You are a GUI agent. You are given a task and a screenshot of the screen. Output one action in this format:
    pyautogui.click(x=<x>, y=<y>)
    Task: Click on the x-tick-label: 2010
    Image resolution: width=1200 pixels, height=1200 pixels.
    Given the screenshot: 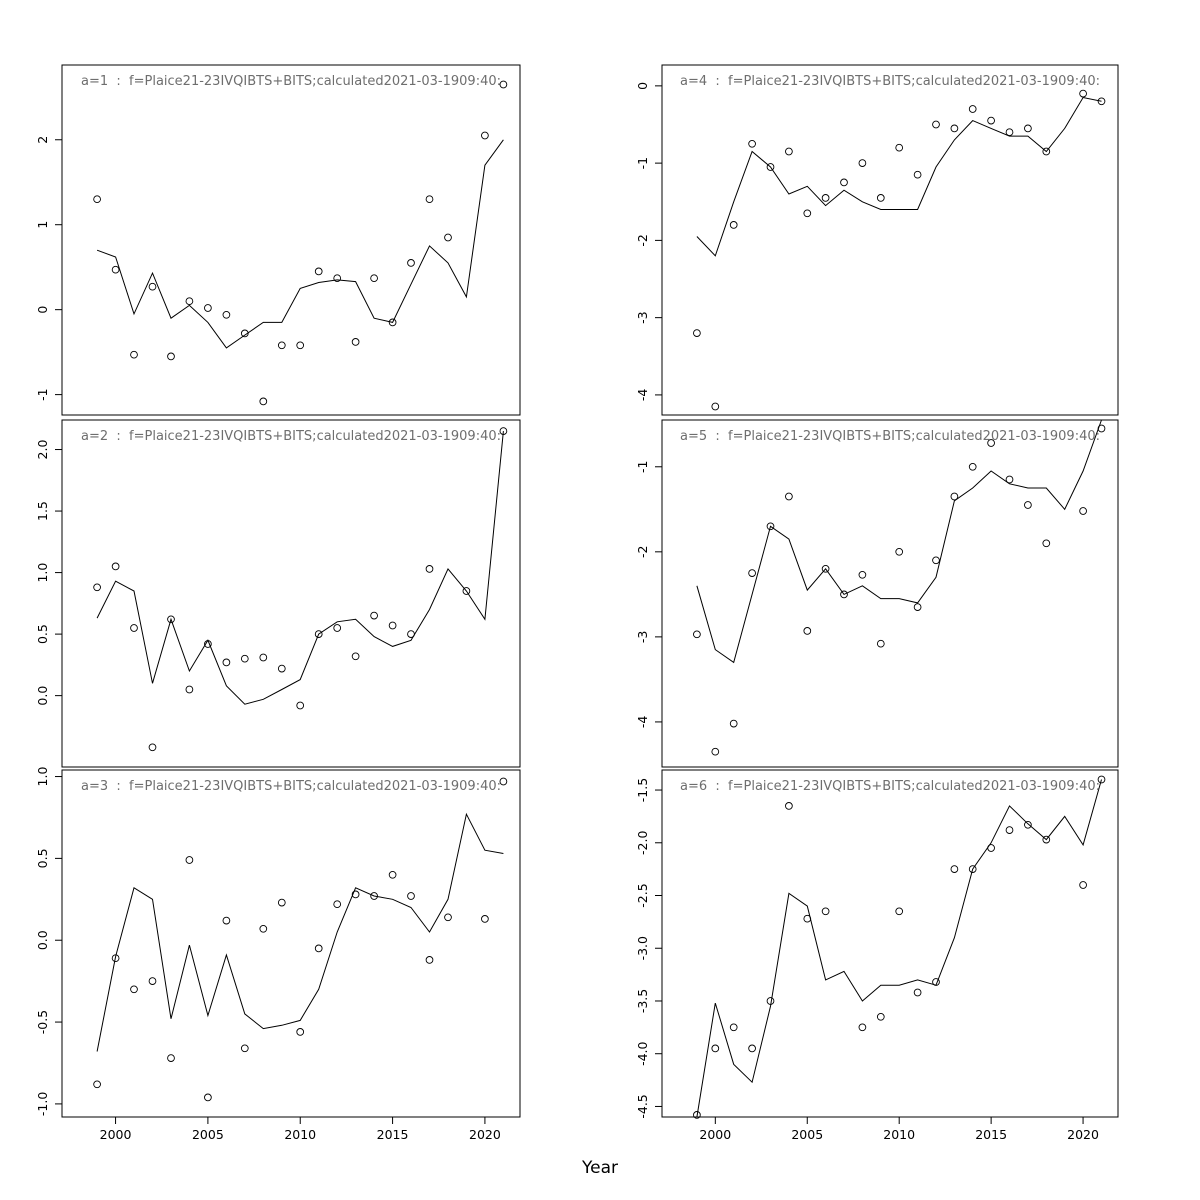 What is the action you would take?
    pyautogui.click(x=899, y=1134)
    